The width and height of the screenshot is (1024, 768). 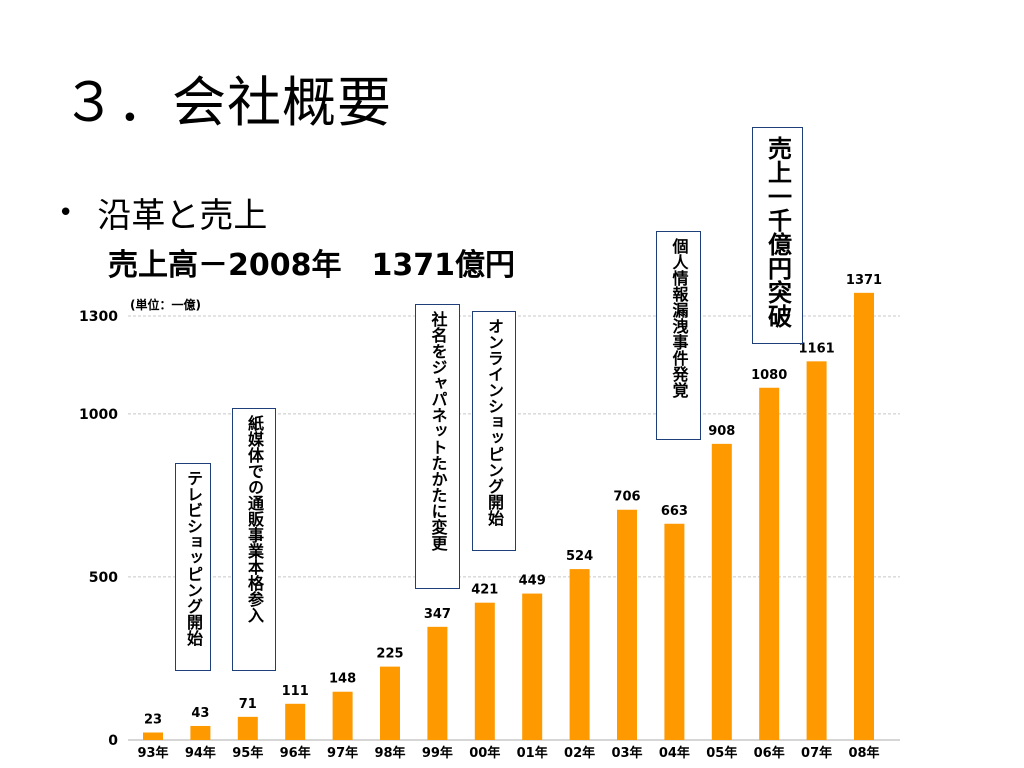 I want to click on bar-value-label: 43, so click(x=200, y=713).